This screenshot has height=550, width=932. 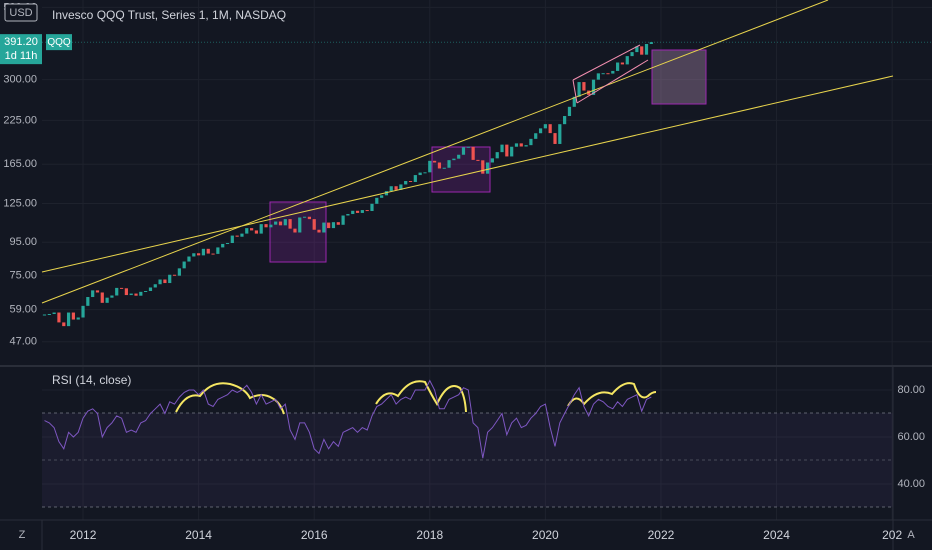 I want to click on arc, so click(x=421, y=396).